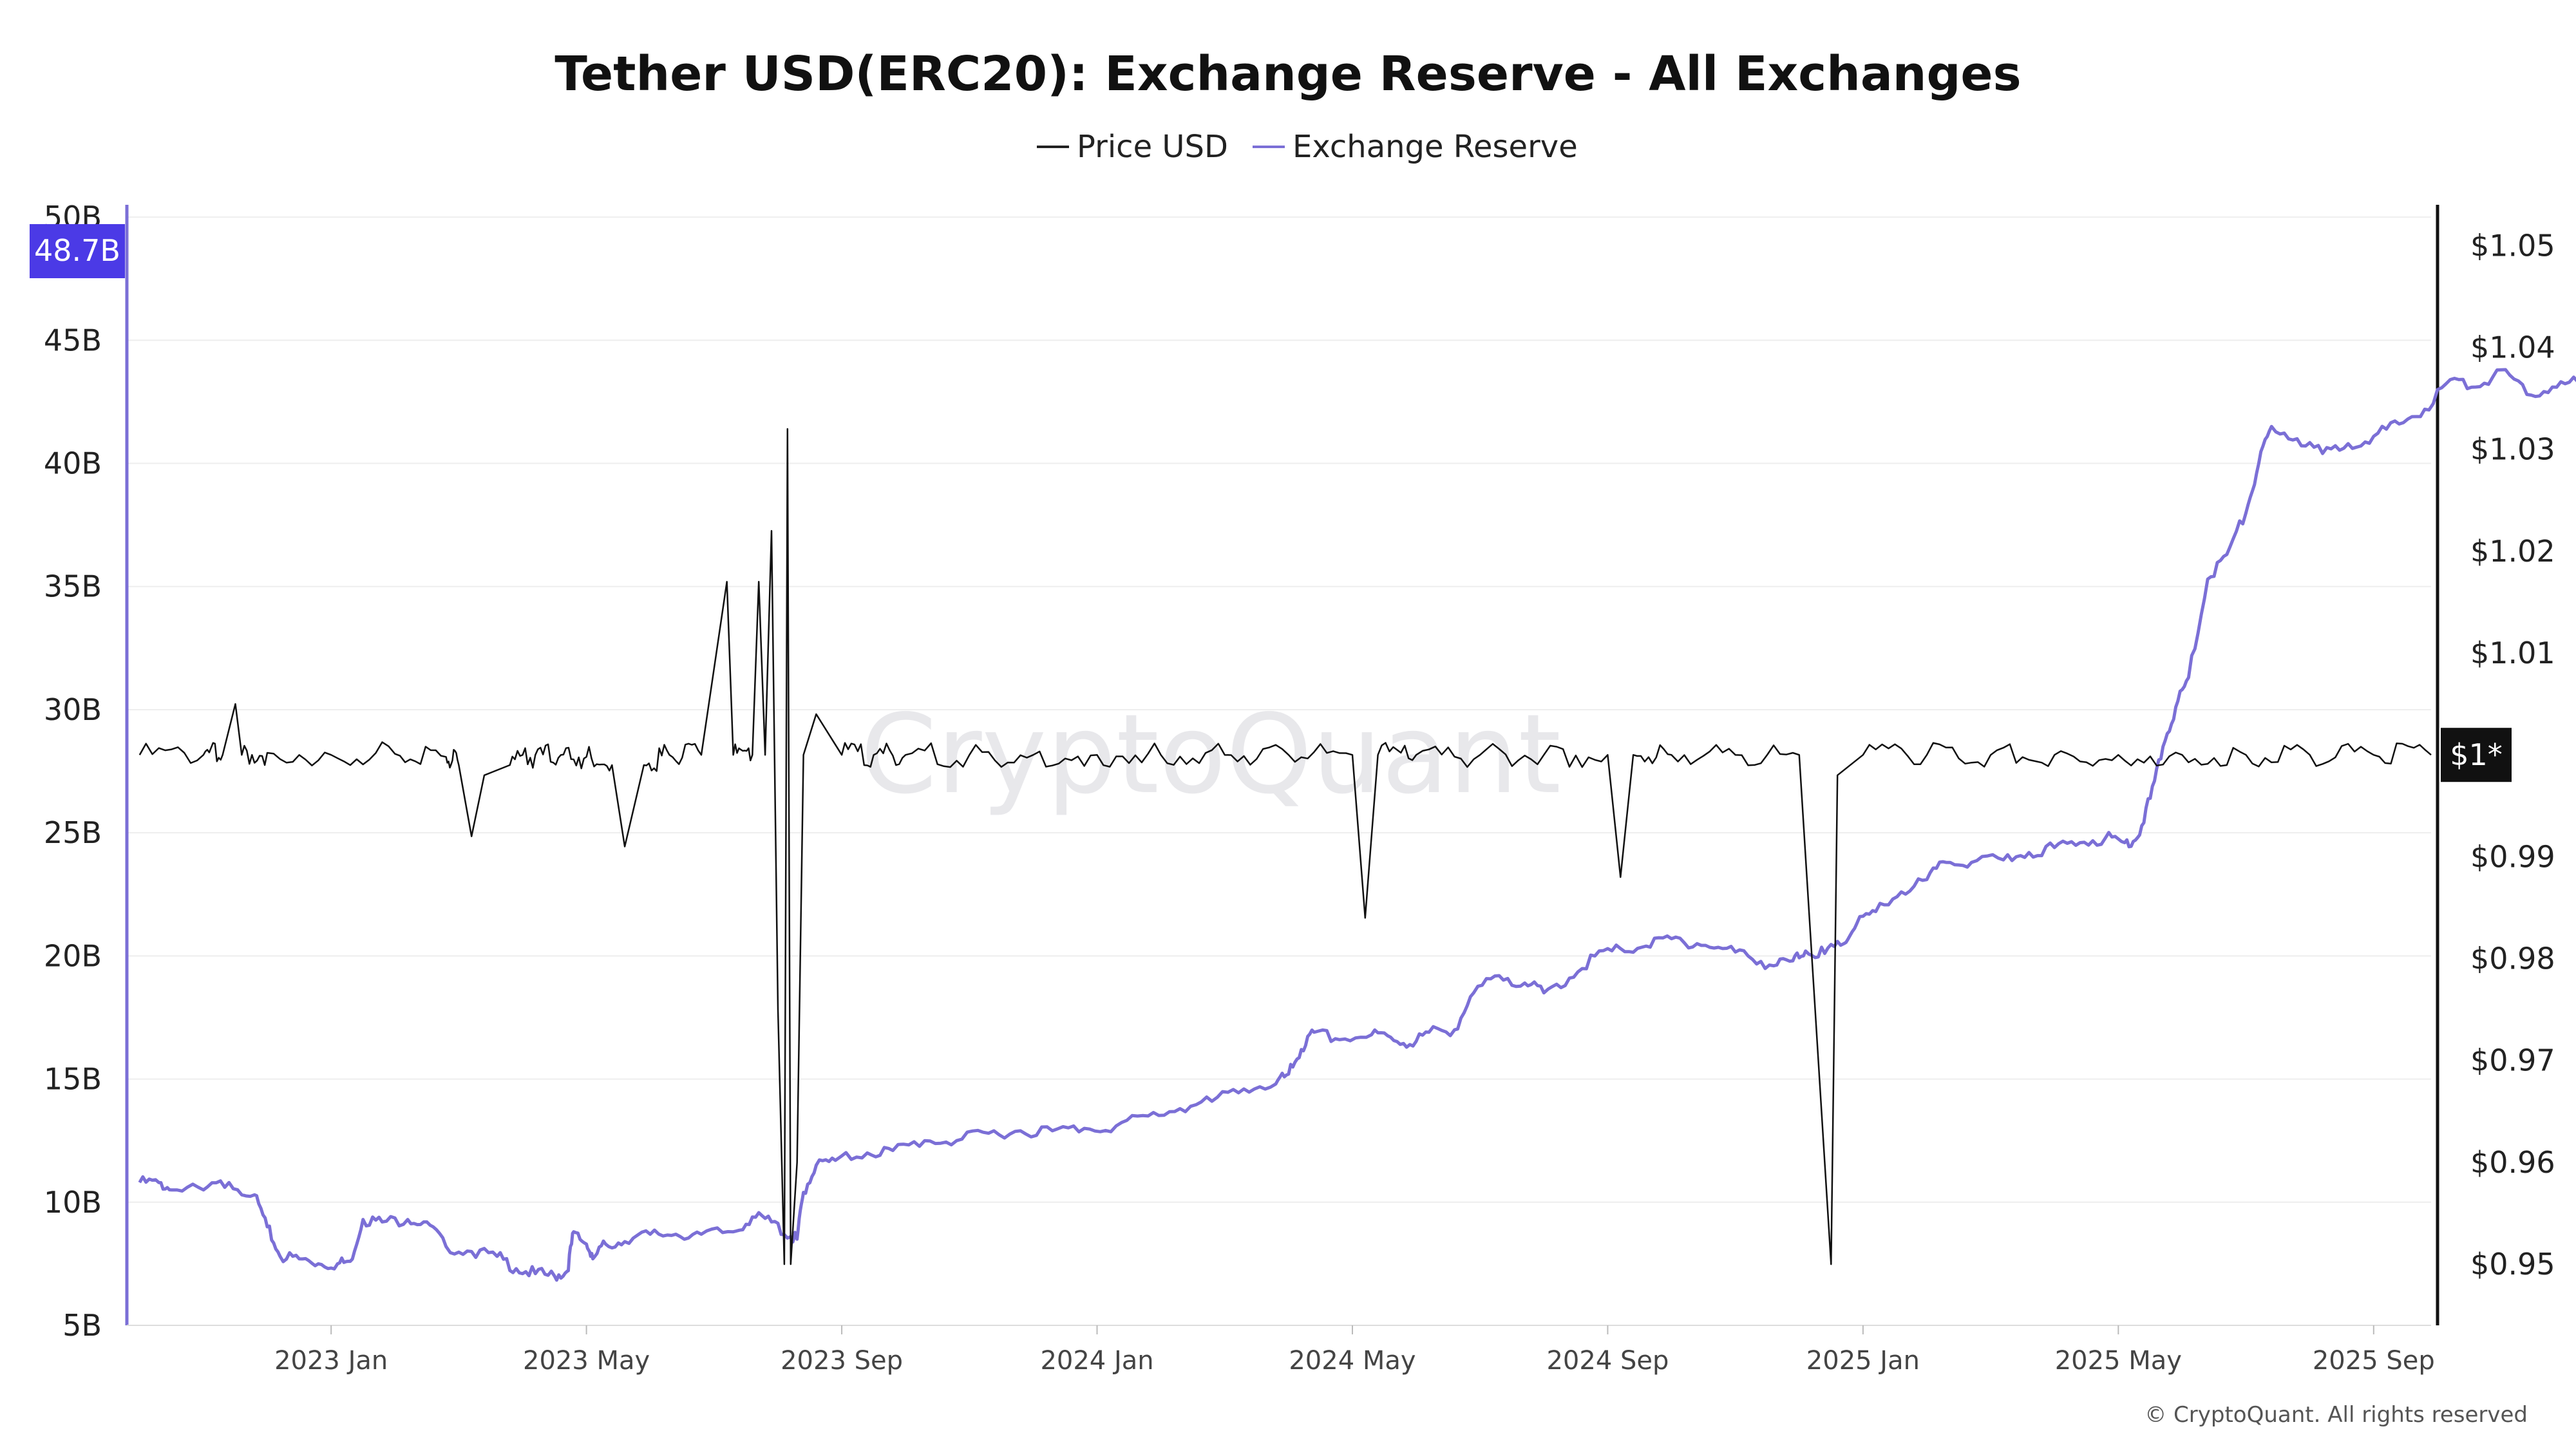 This screenshot has height=1449, width=2576. What do you see at coordinates (1096, 1361) in the screenshot?
I see `x-tick-label: 2024 Jan` at bounding box center [1096, 1361].